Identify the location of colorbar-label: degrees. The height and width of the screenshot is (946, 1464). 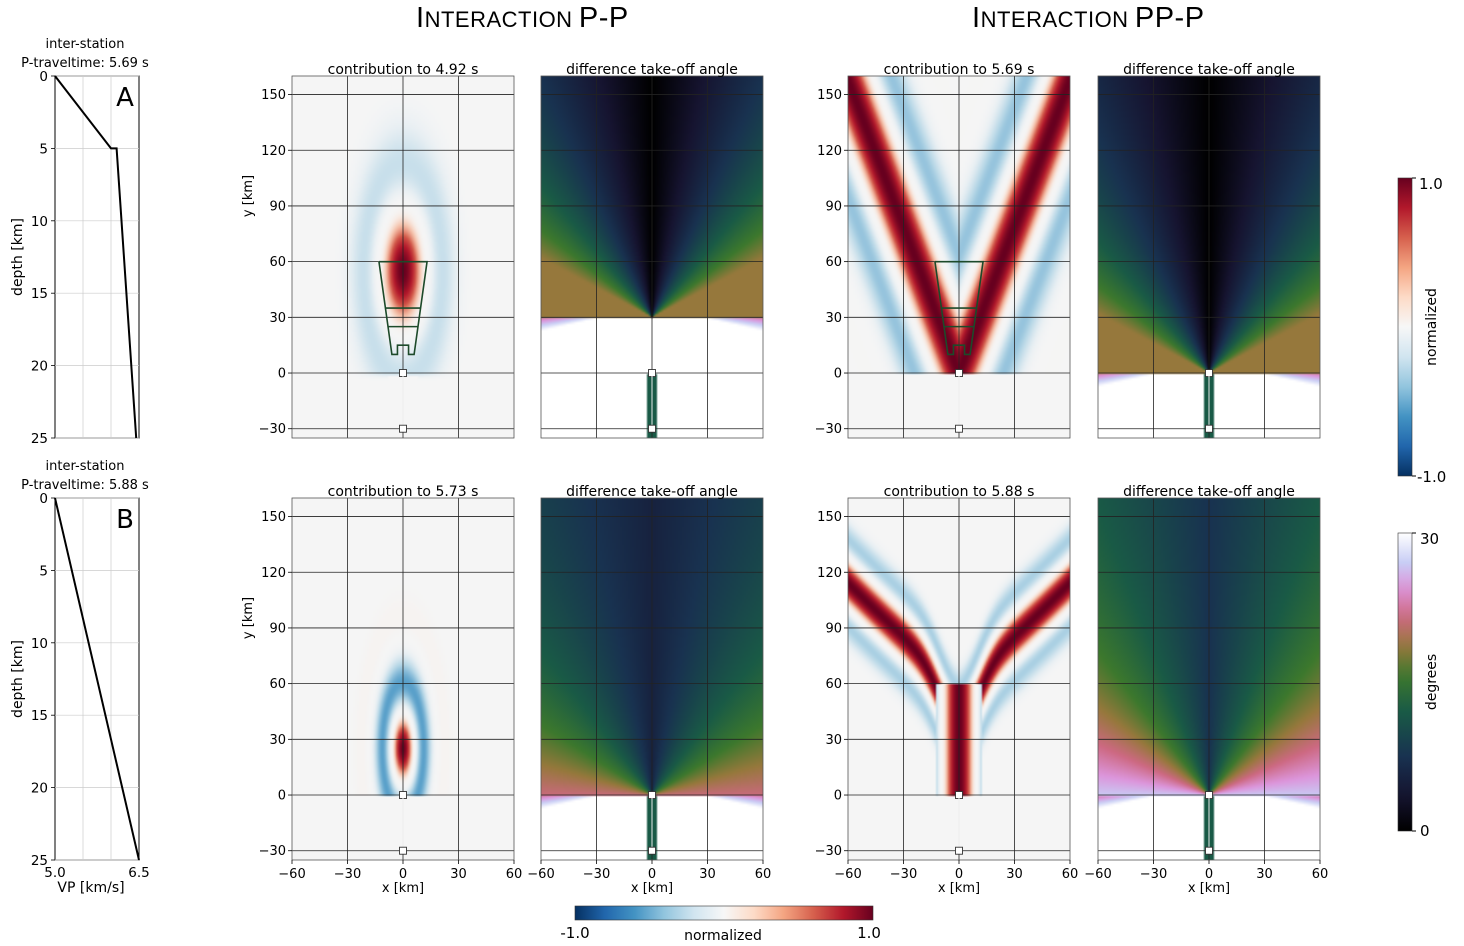
(1432, 682).